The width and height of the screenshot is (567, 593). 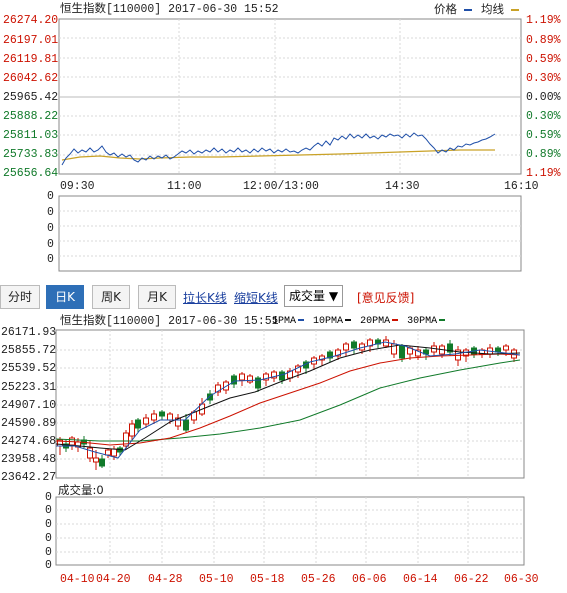 What do you see at coordinates (165, 579) in the screenshot?
I see `date-tick: 04-28` at bounding box center [165, 579].